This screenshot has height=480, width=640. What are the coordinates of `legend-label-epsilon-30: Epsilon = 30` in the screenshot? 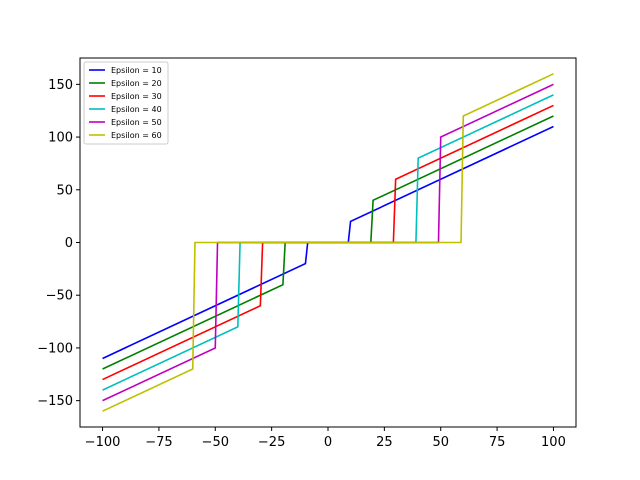 It's located at (136, 96).